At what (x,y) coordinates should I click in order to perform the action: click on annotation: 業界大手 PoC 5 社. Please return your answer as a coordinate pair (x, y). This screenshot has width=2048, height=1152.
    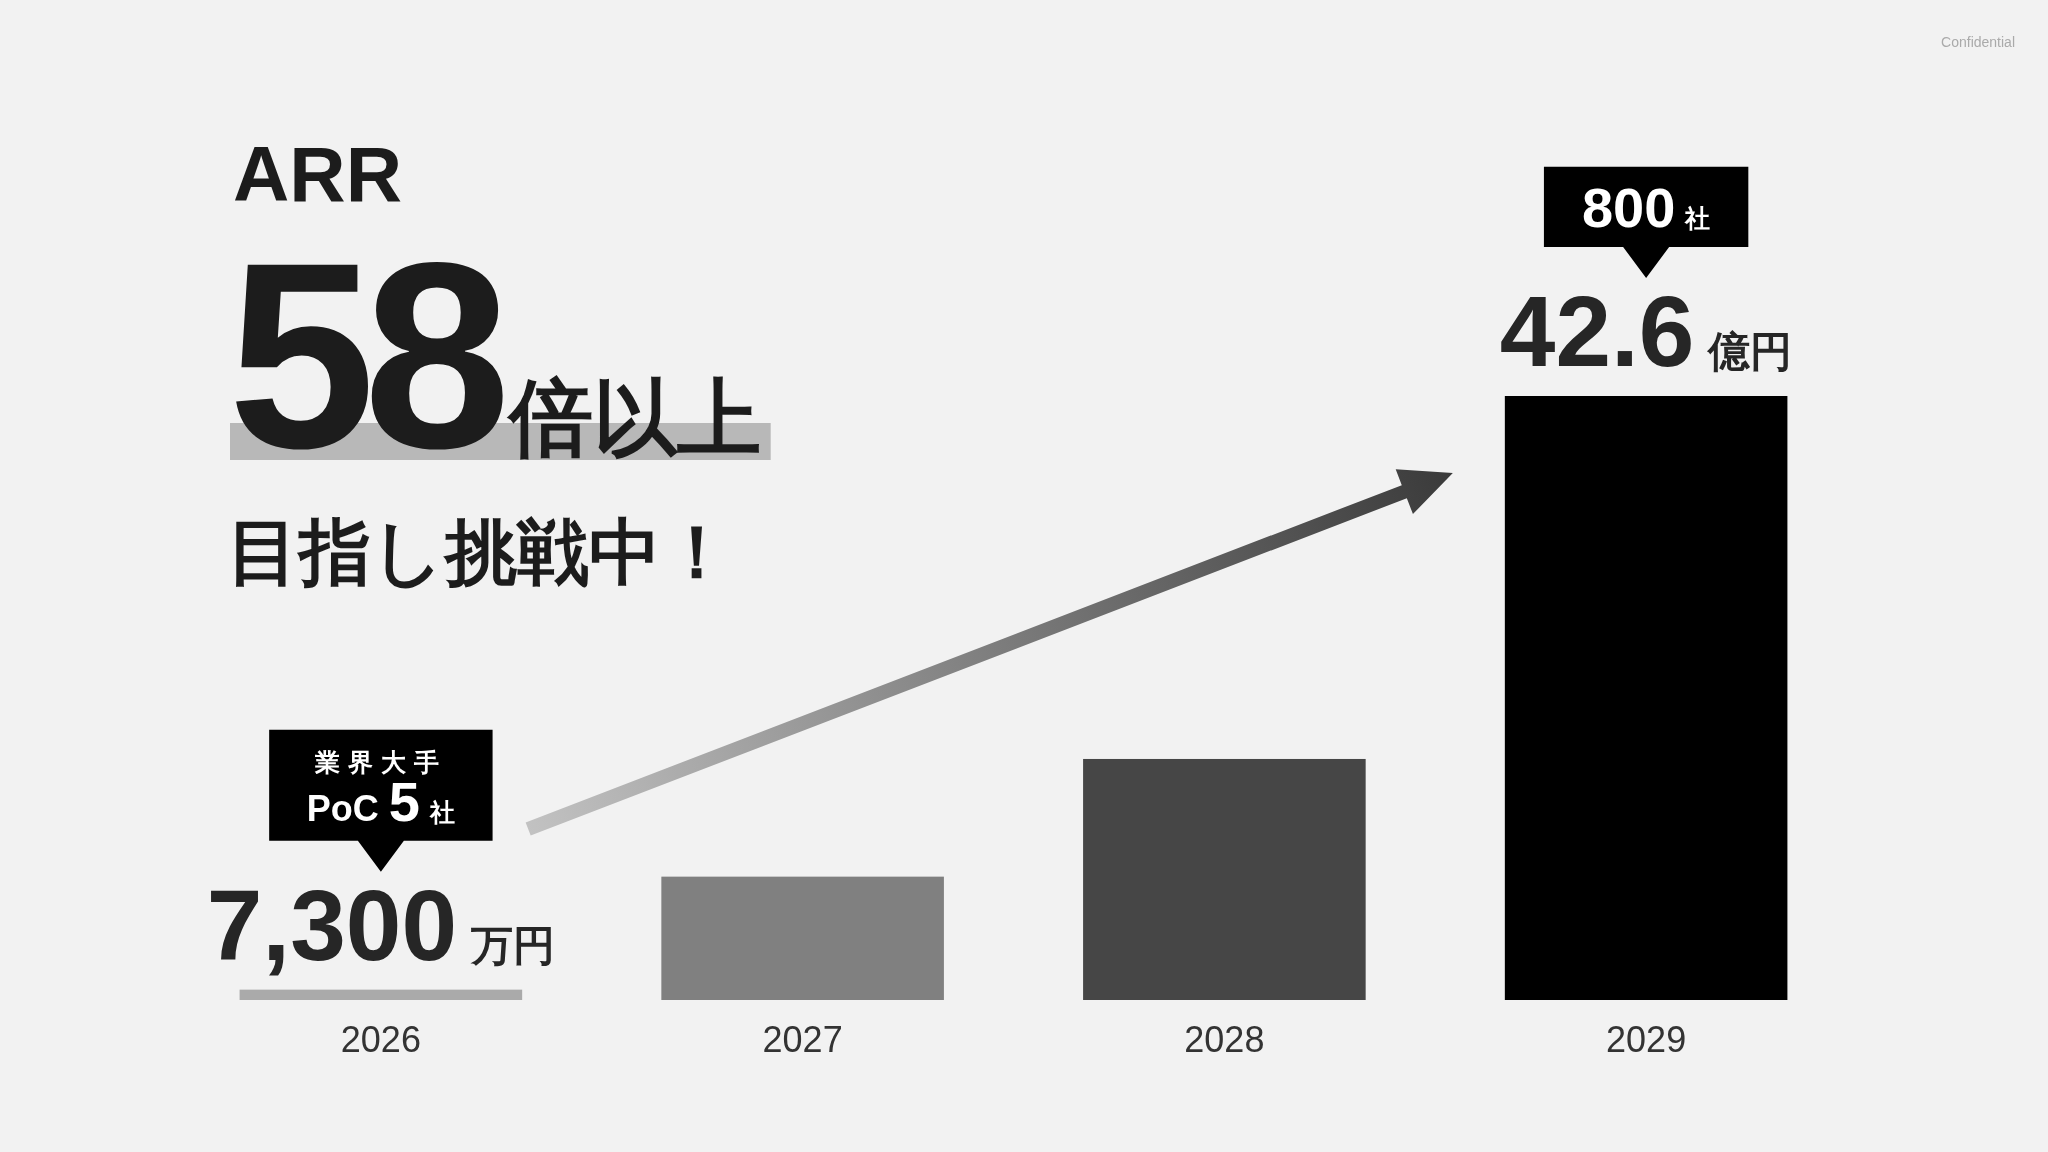
    Looking at the image, I should click on (380, 790).